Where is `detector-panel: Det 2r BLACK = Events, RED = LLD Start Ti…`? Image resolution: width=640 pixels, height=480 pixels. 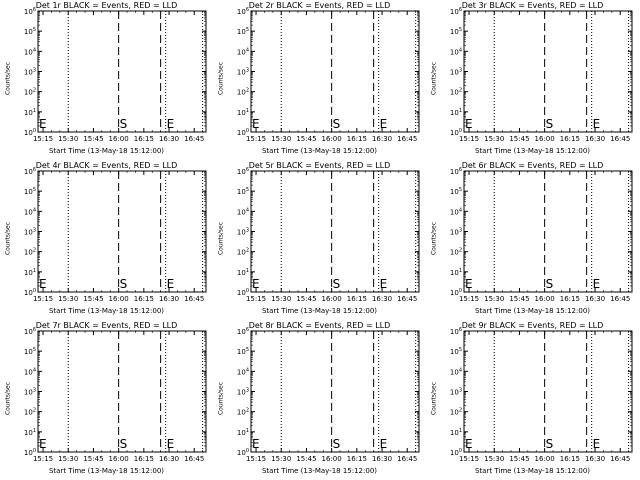
detector-panel: Det 2r BLACK = Events, RED = LLD Start Ti… is located at coordinates (319, 80).